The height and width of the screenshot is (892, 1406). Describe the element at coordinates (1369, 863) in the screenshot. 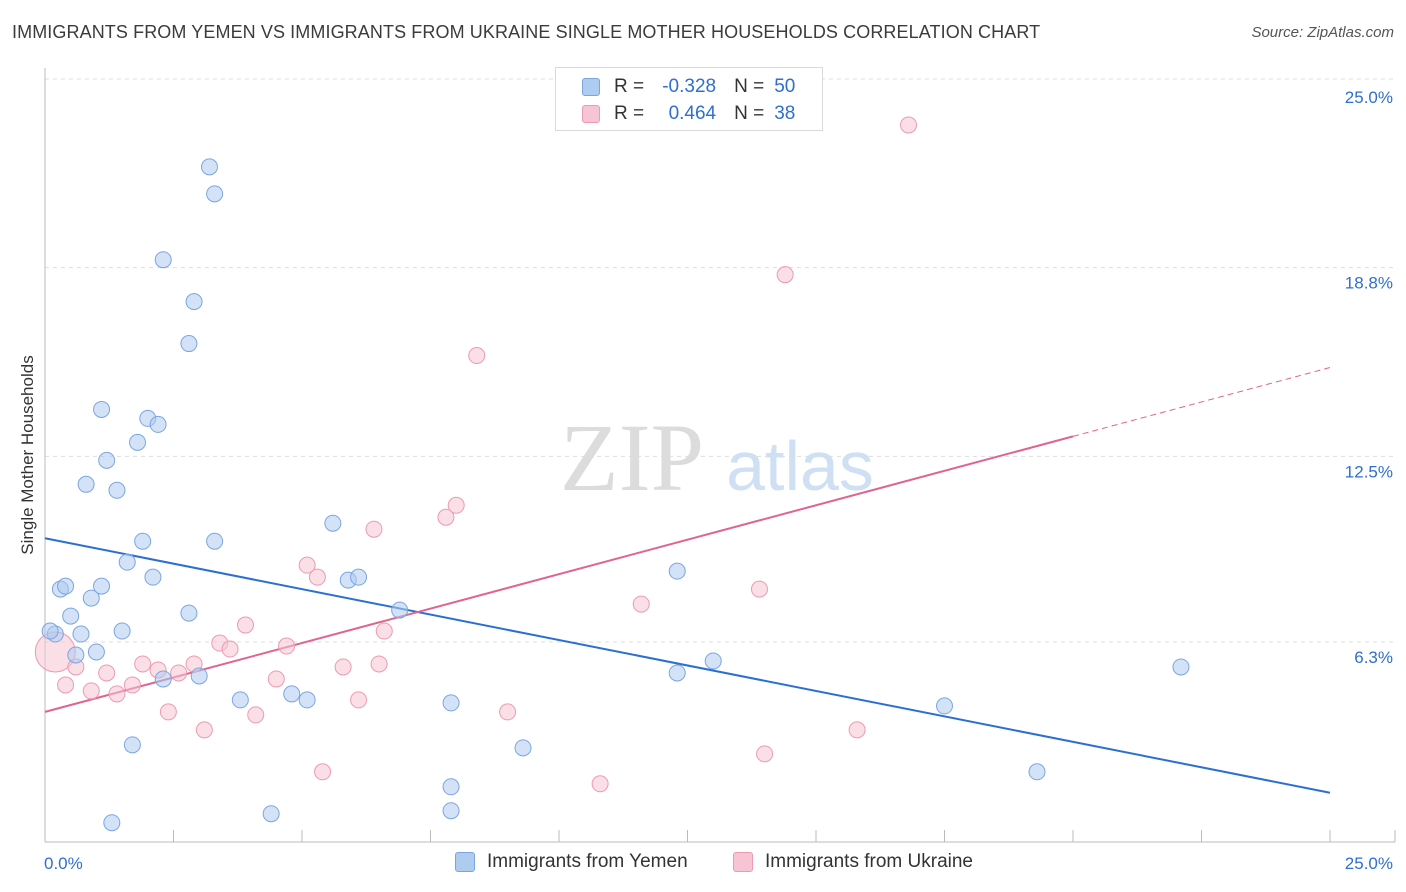

I see `x-tick-label: 25.0%` at that location.